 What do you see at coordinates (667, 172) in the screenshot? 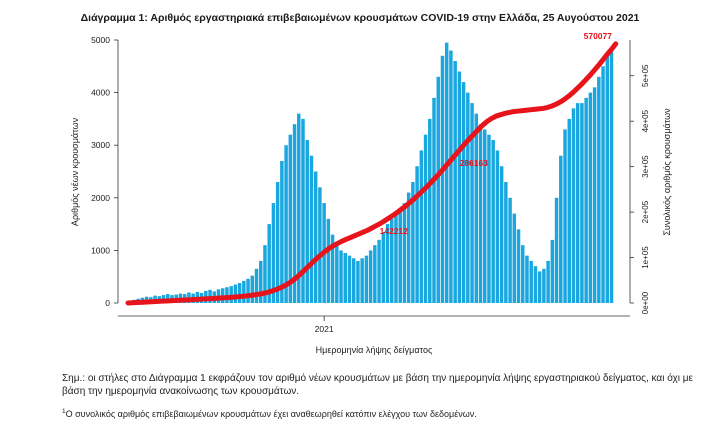
I see `y2-axis-label: Συνολικός αριθμός κρουσμάτων` at bounding box center [667, 172].